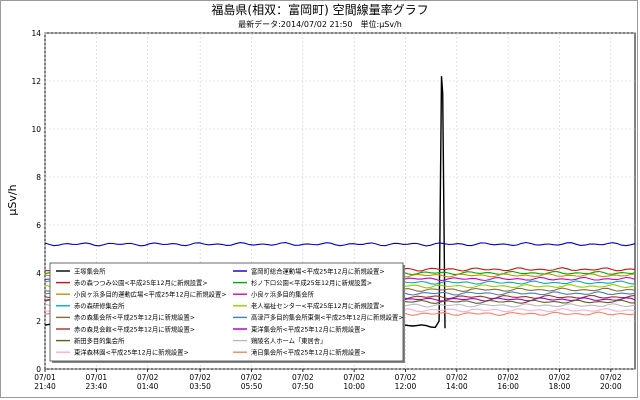  Describe the element at coordinates (38, 321) in the screenshot. I see `y-tick-label: 2` at that location.